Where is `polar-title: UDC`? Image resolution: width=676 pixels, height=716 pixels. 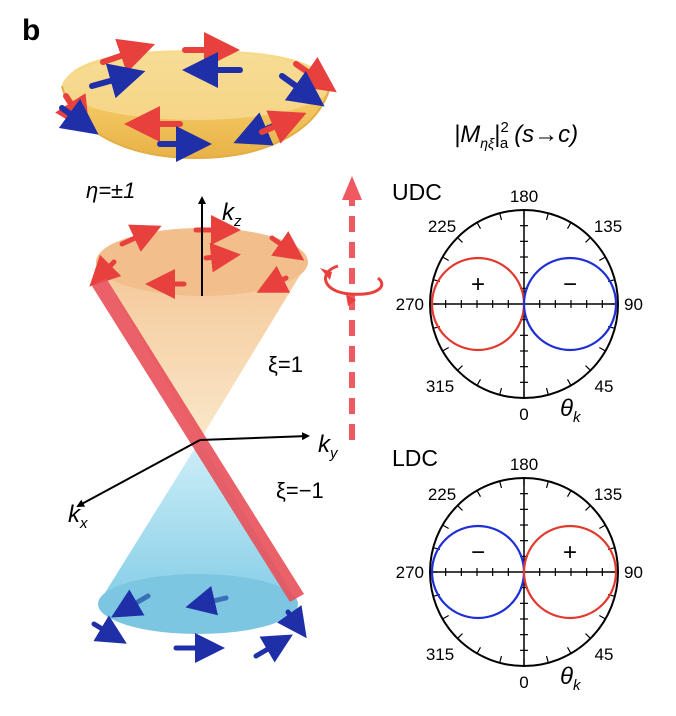 polar-title: UDC is located at coordinates (417, 192).